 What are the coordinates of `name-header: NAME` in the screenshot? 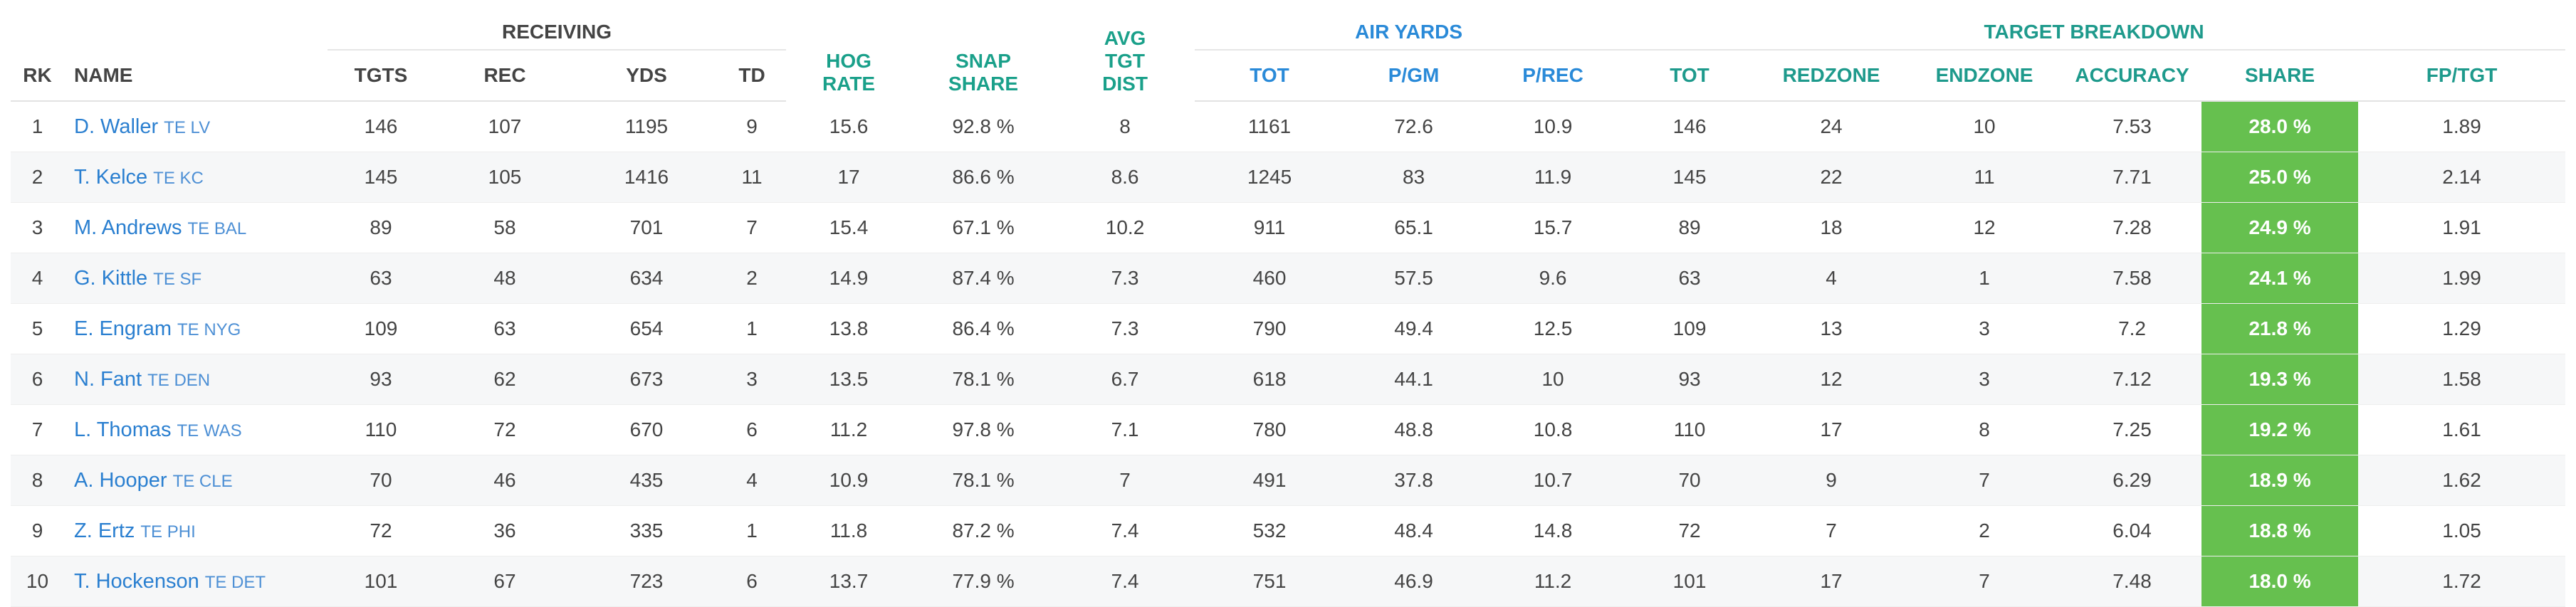 It's located at (196, 76).